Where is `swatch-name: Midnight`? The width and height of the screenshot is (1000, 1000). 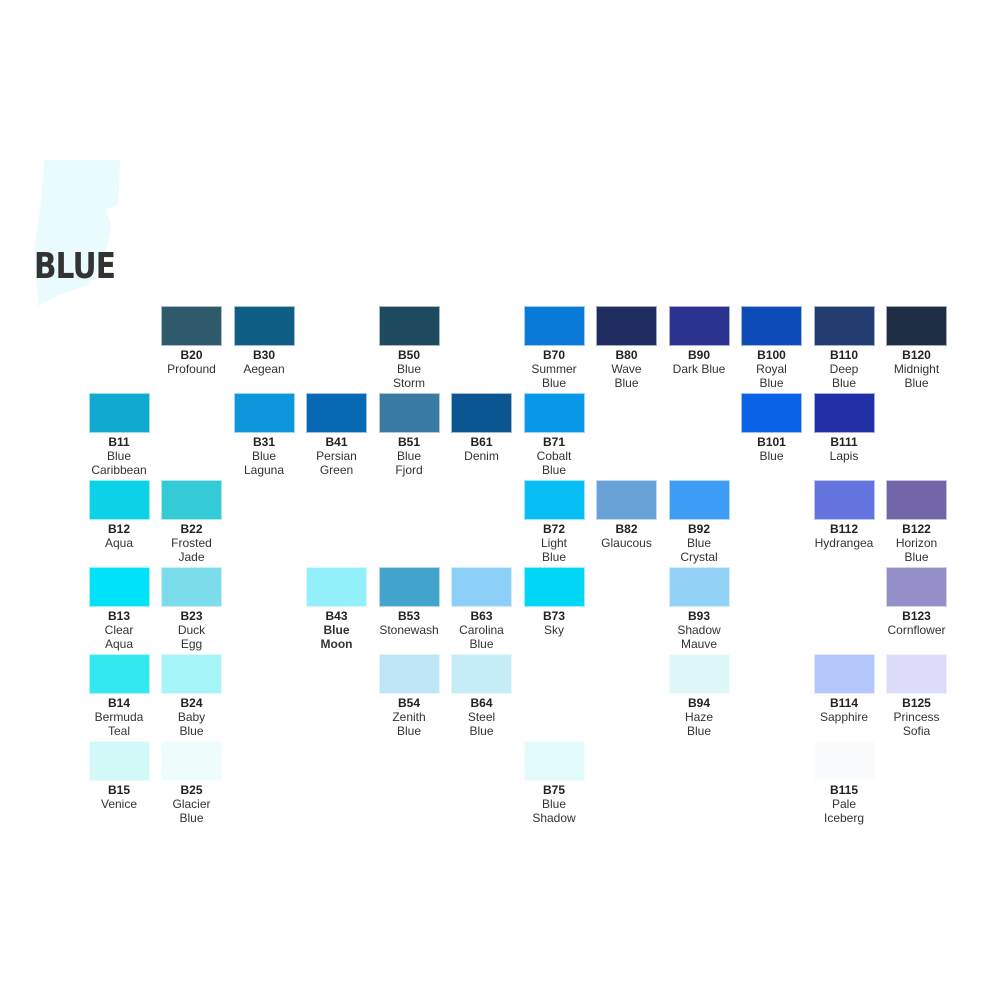 swatch-name: Midnight is located at coordinates (916, 369).